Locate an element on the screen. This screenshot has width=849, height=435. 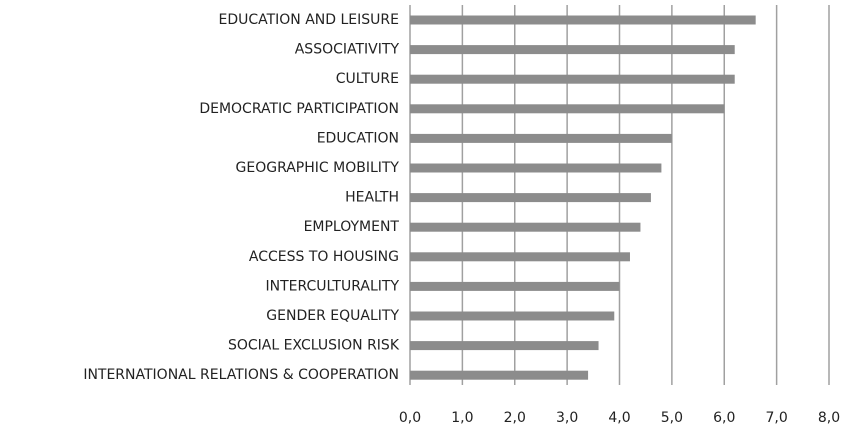
x-tick-label: 4,0 is located at coordinates (619, 418).